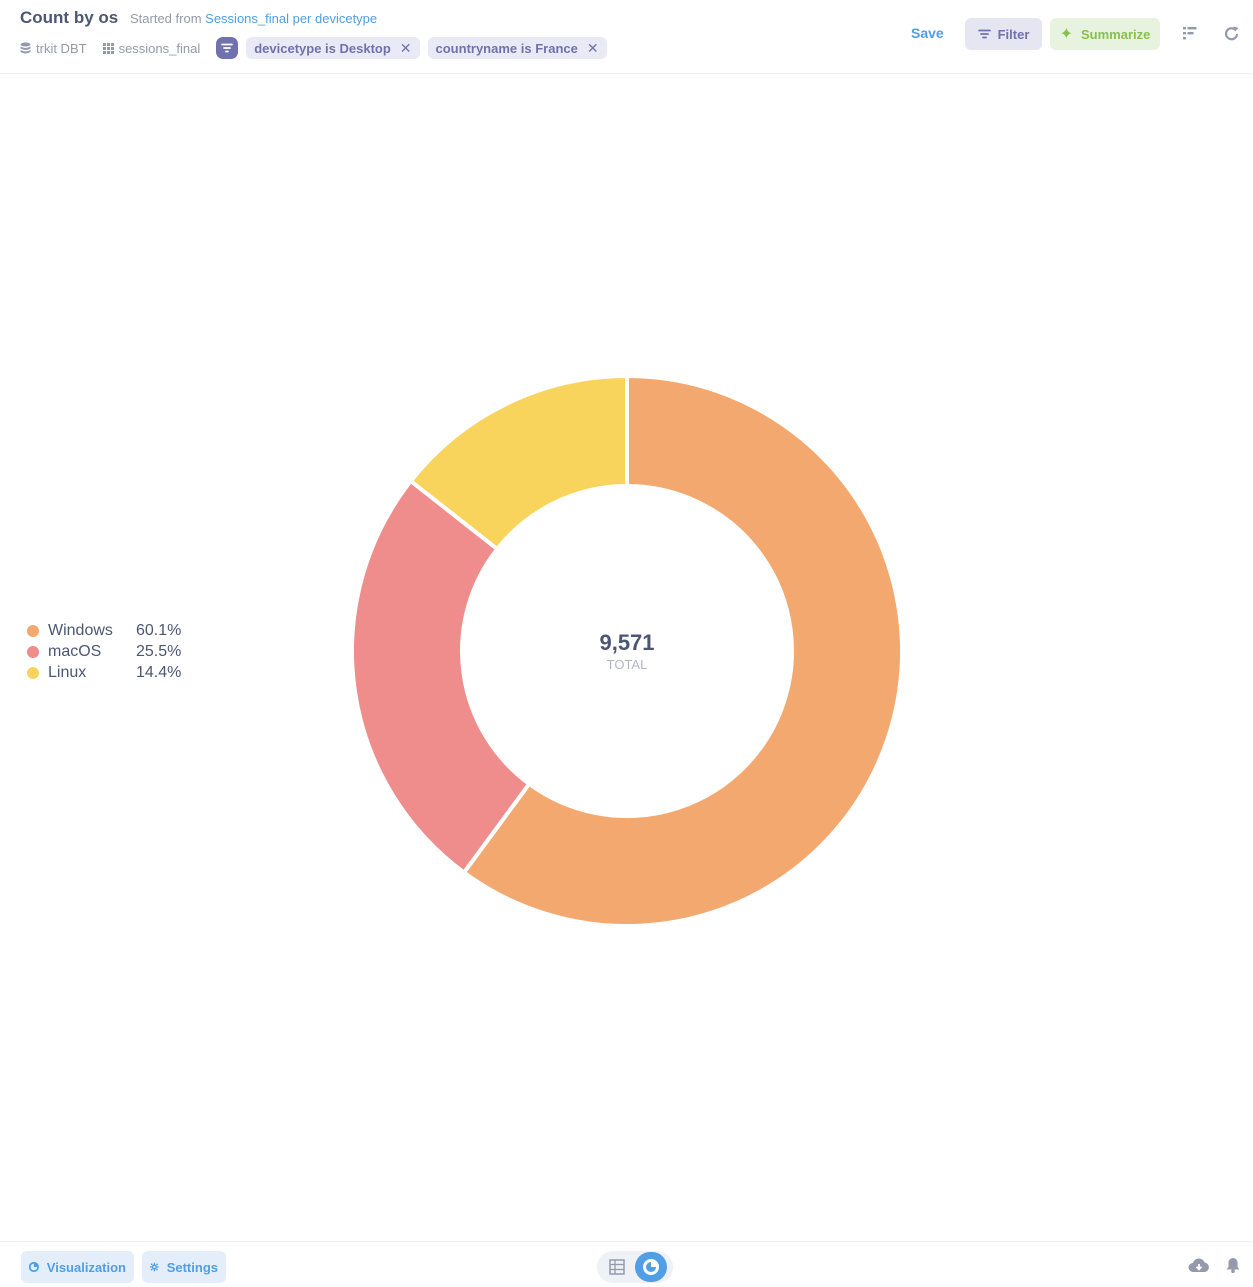  What do you see at coordinates (61, 48) in the screenshot?
I see `database-name: trkit DBT` at bounding box center [61, 48].